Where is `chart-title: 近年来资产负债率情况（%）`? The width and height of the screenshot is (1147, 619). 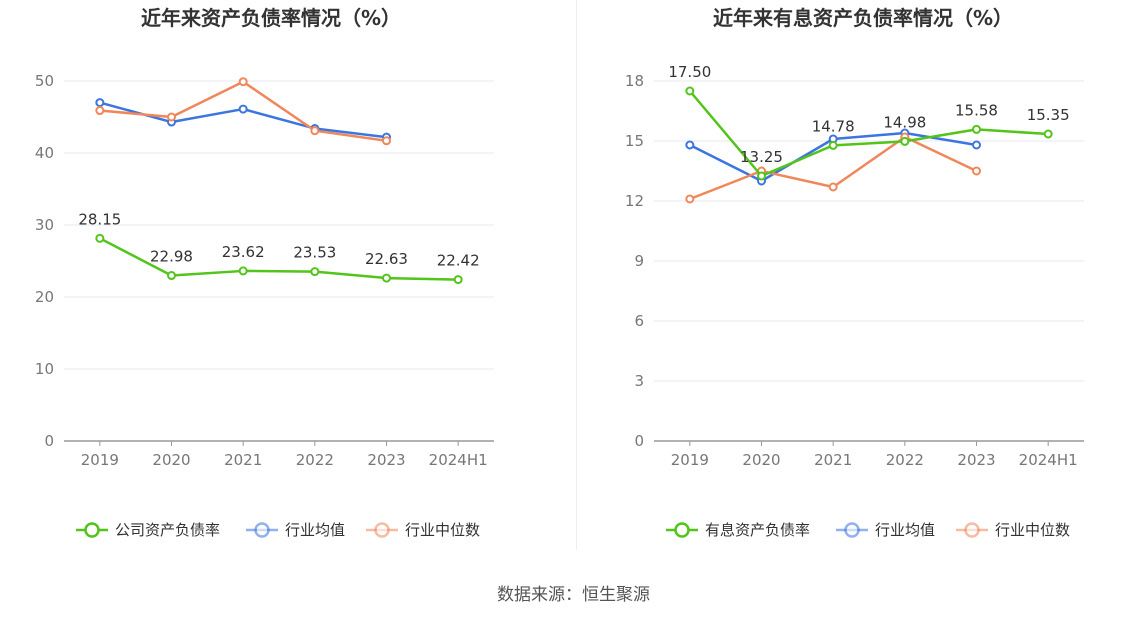
chart-title: 近年来资产负债率情况（%） is located at coordinates (271, 18).